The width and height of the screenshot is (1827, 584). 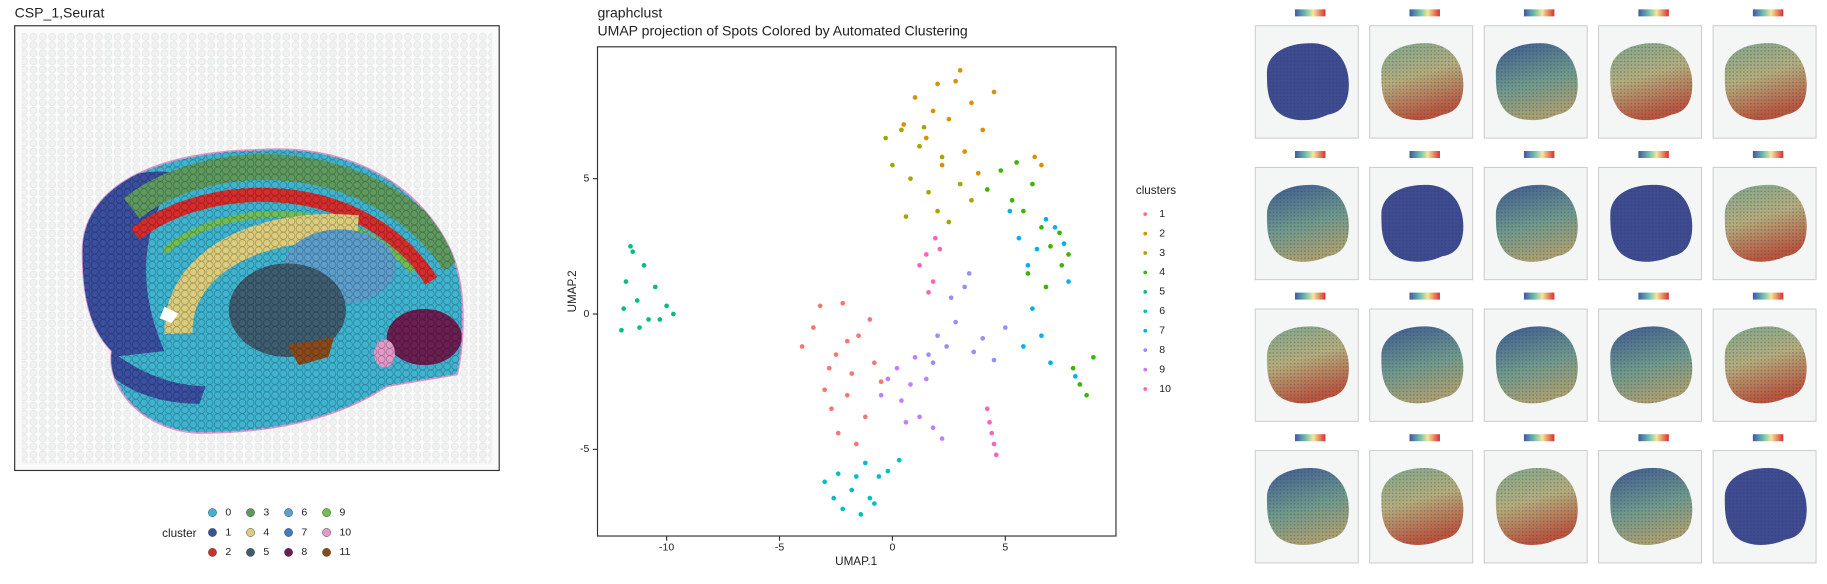 What do you see at coordinates (1162, 311) in the screenshot?
I see `legend-label: 6` at bounding box center [1162, 311].